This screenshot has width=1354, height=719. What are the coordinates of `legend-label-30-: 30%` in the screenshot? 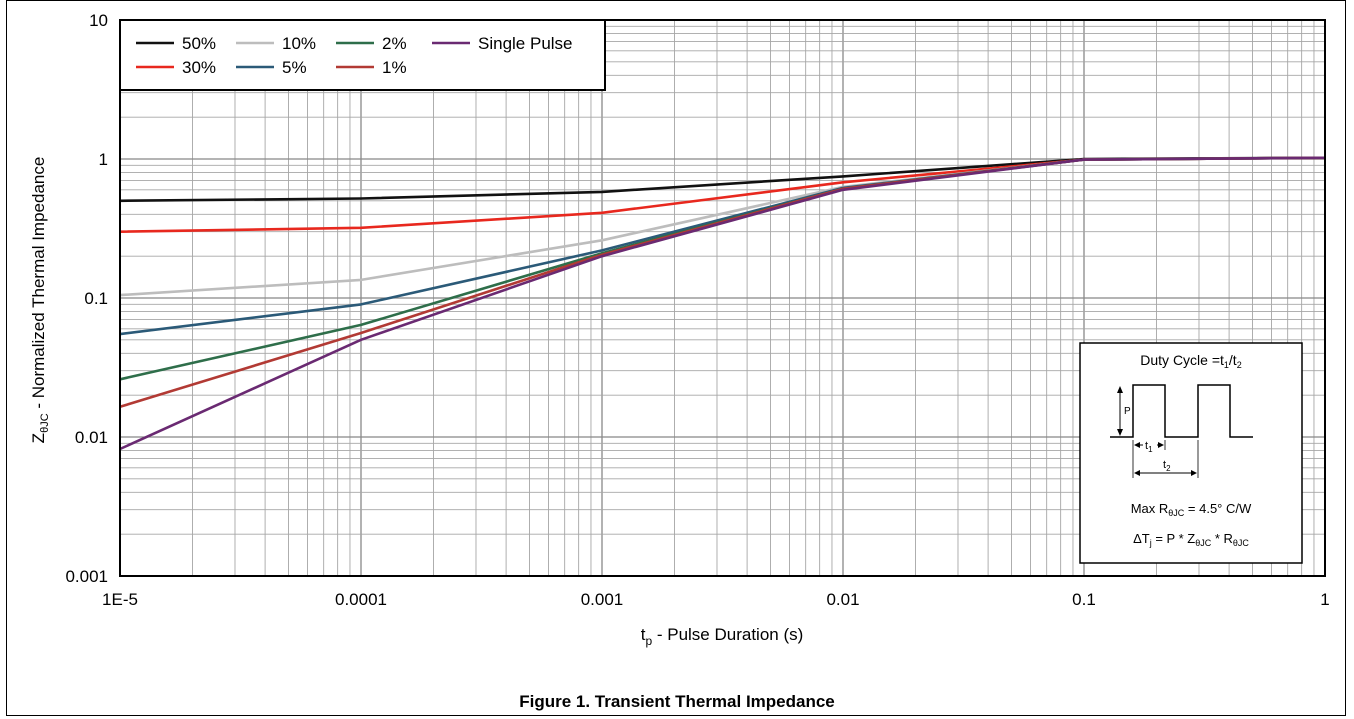 It's located at (199, 67).